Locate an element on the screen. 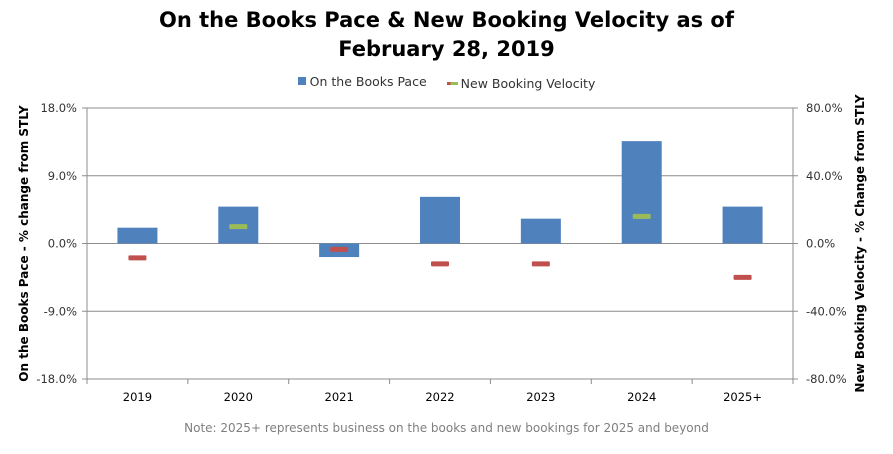  y-right-tick-label: 80.0% is located at coordinates (824, 108).